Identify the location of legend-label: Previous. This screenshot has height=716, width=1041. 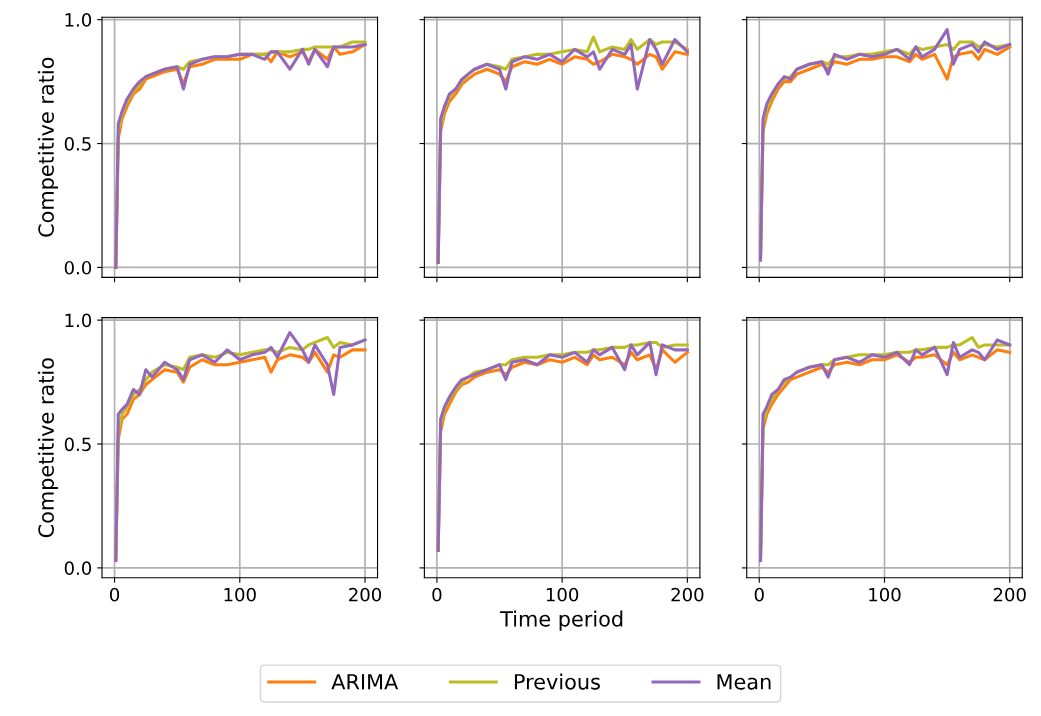
(557, 681).